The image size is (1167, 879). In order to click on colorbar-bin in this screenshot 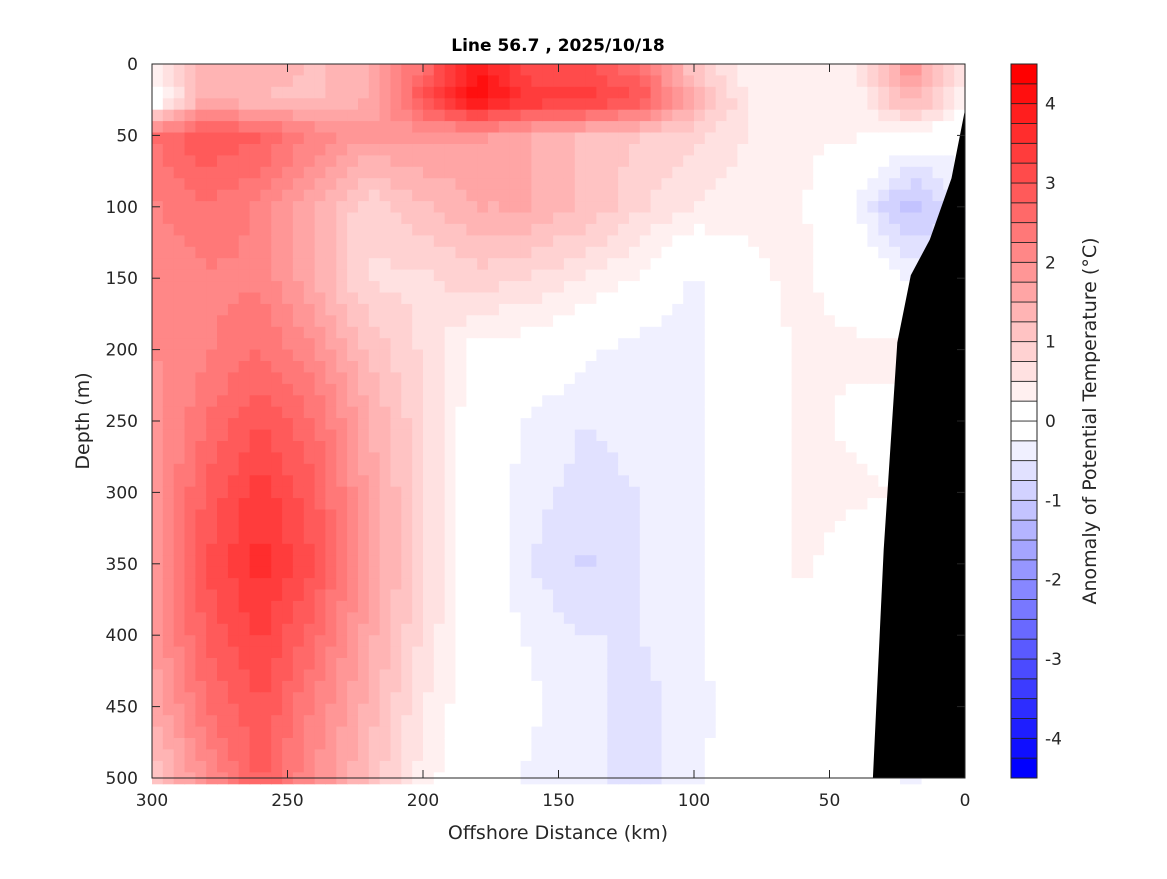, I will do `click(1024, 569)`.